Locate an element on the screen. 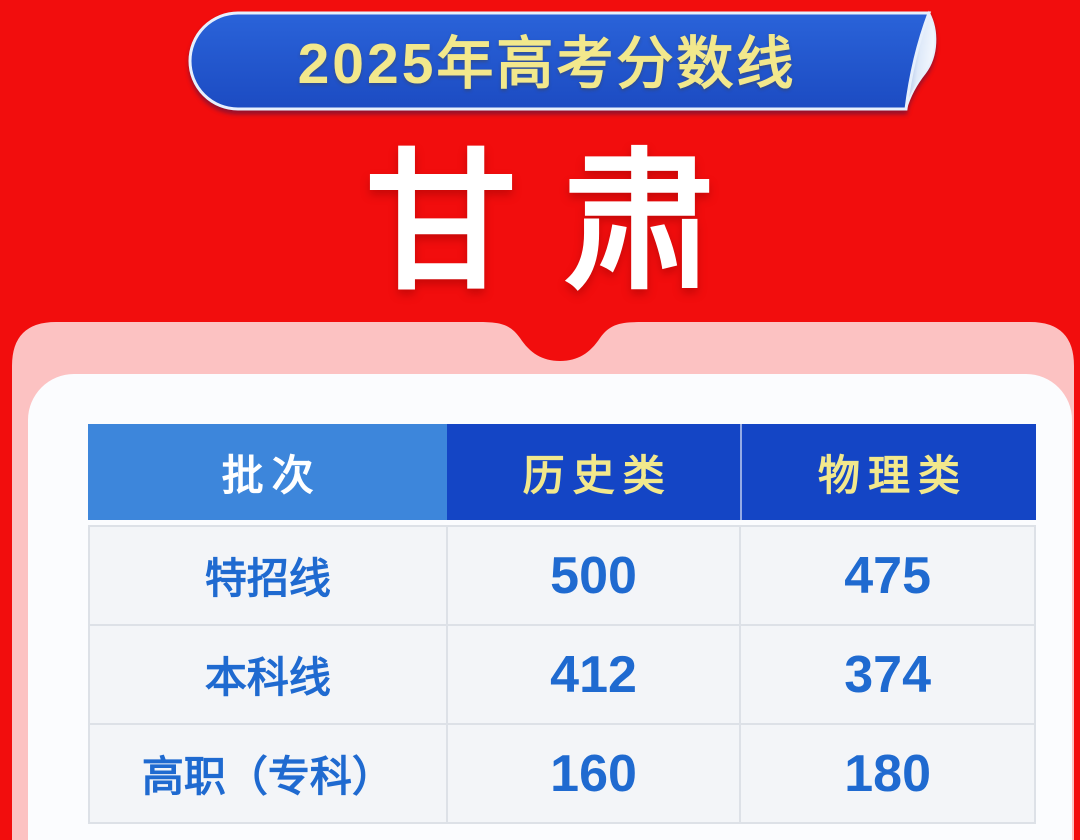  table-header-row: 批次 历史类 物理类 is located at coordinates (562, 472).